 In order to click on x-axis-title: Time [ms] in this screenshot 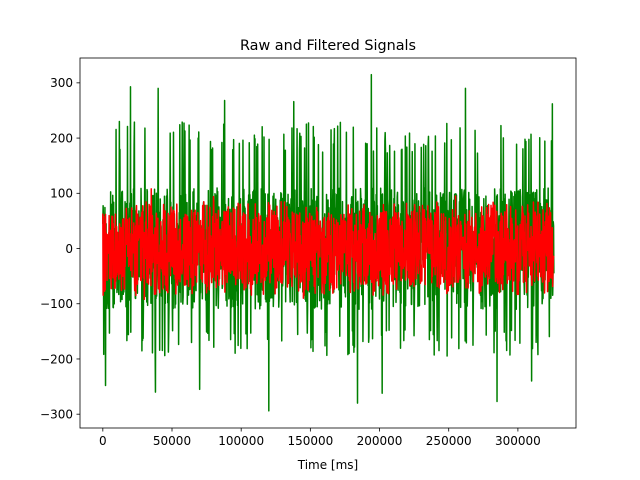, I will do `click(328, 465)`.